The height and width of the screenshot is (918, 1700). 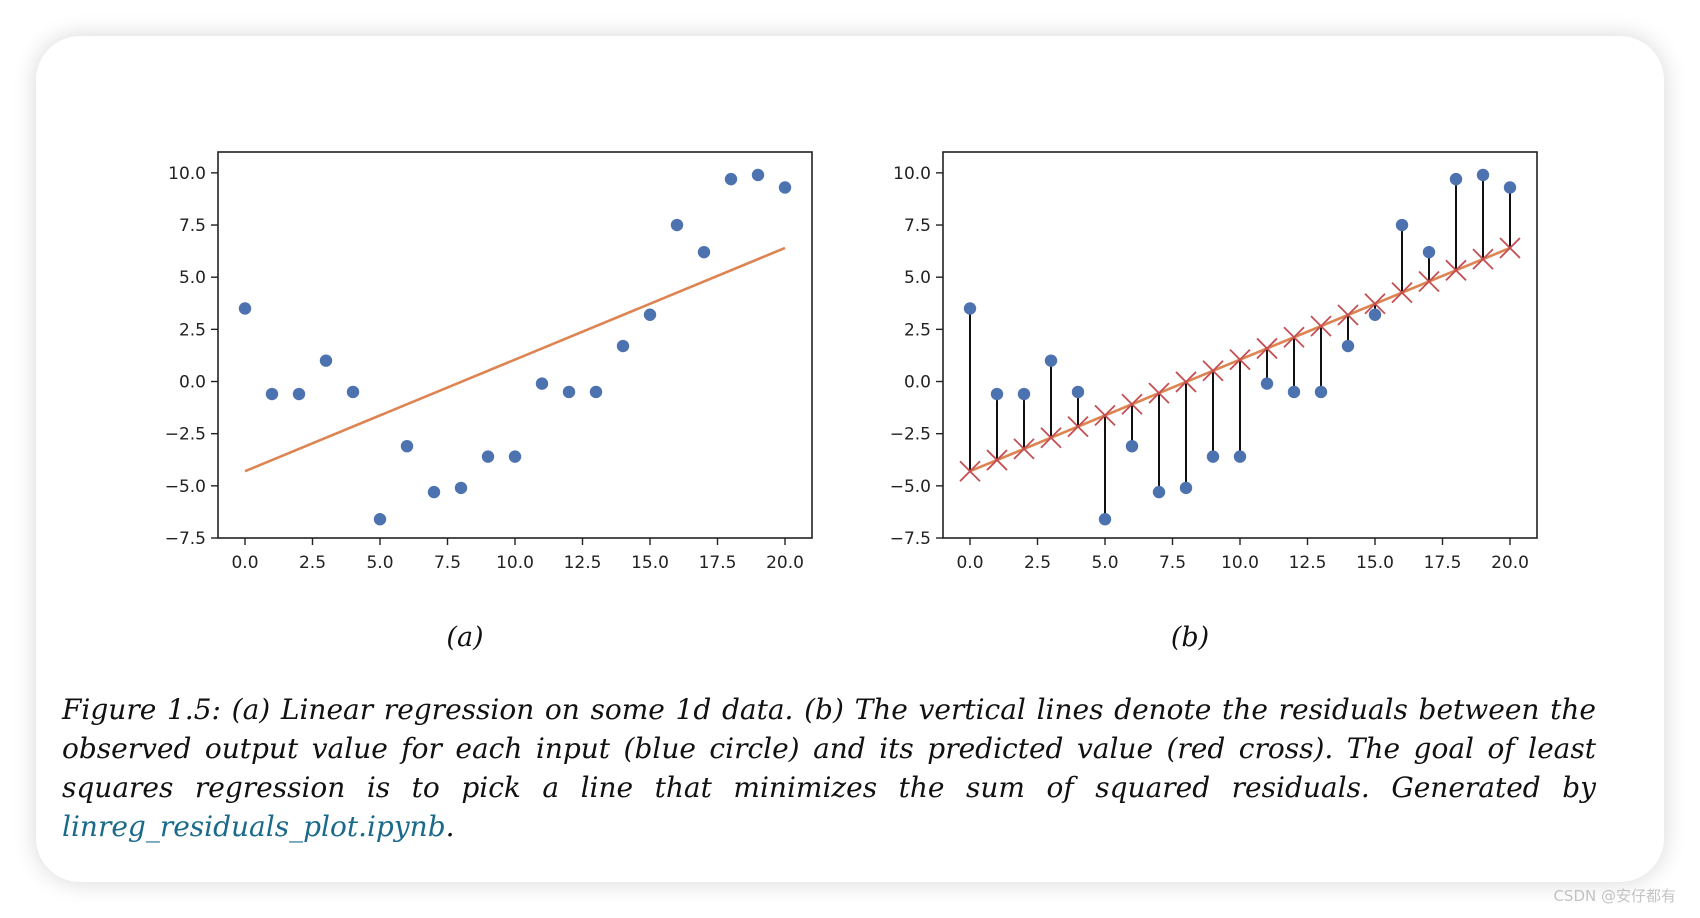 I want to click on notebook-link: linreg_residuals_plot.ipynb, so click(x=254, y=826).